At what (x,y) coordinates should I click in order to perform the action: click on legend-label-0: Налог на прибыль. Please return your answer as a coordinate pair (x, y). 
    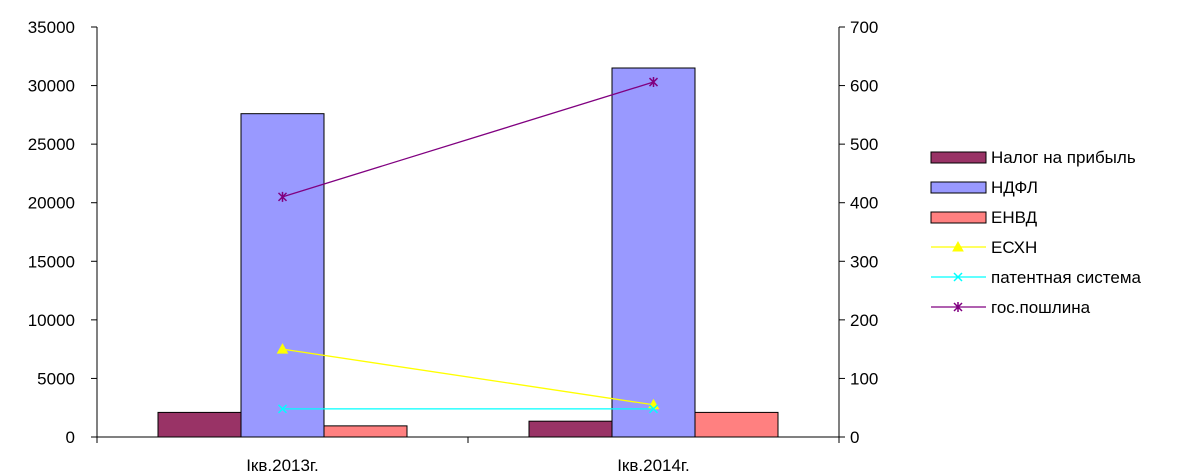
    Looking at the image, I should click on (1063, 157).